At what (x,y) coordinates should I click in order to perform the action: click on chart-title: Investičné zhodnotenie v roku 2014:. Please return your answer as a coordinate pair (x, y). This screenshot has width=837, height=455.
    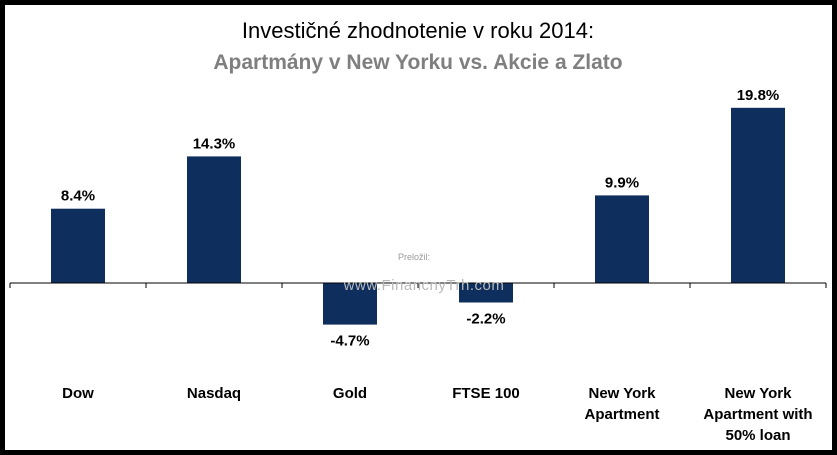
    Looking at the image, I should click on (418, 30).